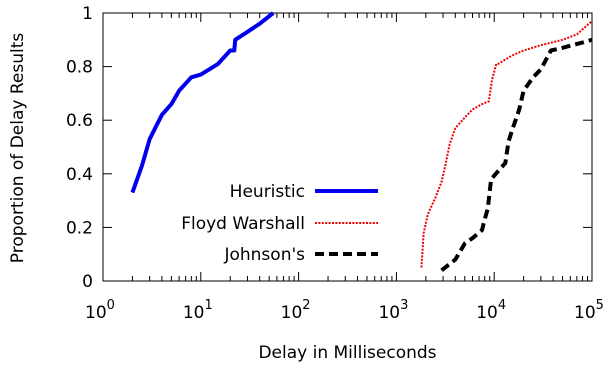 The image size is (613, 369). I want to click on series-line-heuristic, so click(202, 102).